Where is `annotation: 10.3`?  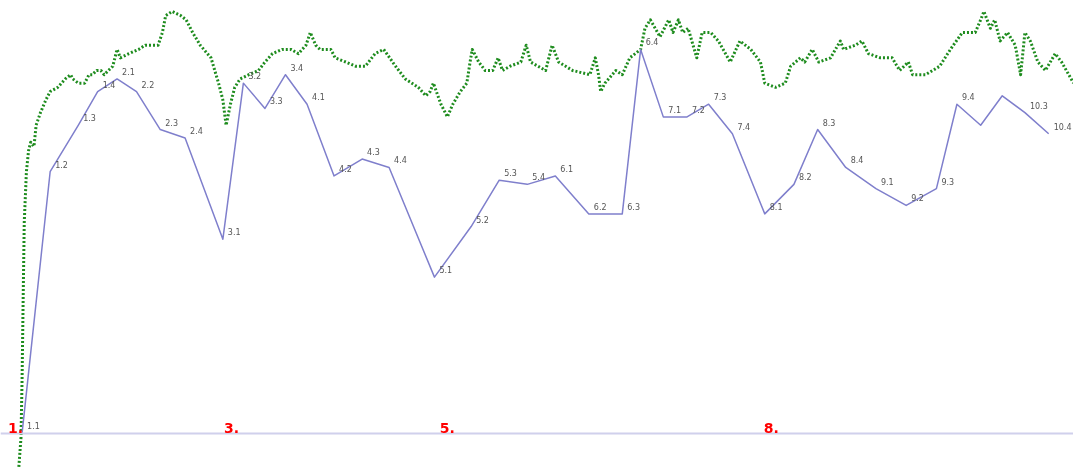
annotation: 10.3 is located at coordinates (1038, 106).